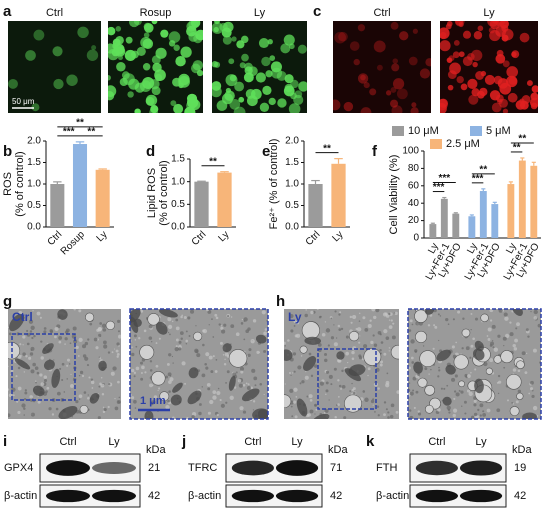 The height and width of the screenshot is (515, 546). Describe the element at coordinates (347, 379) in the screenshot. I see `zoom-box` at that location.